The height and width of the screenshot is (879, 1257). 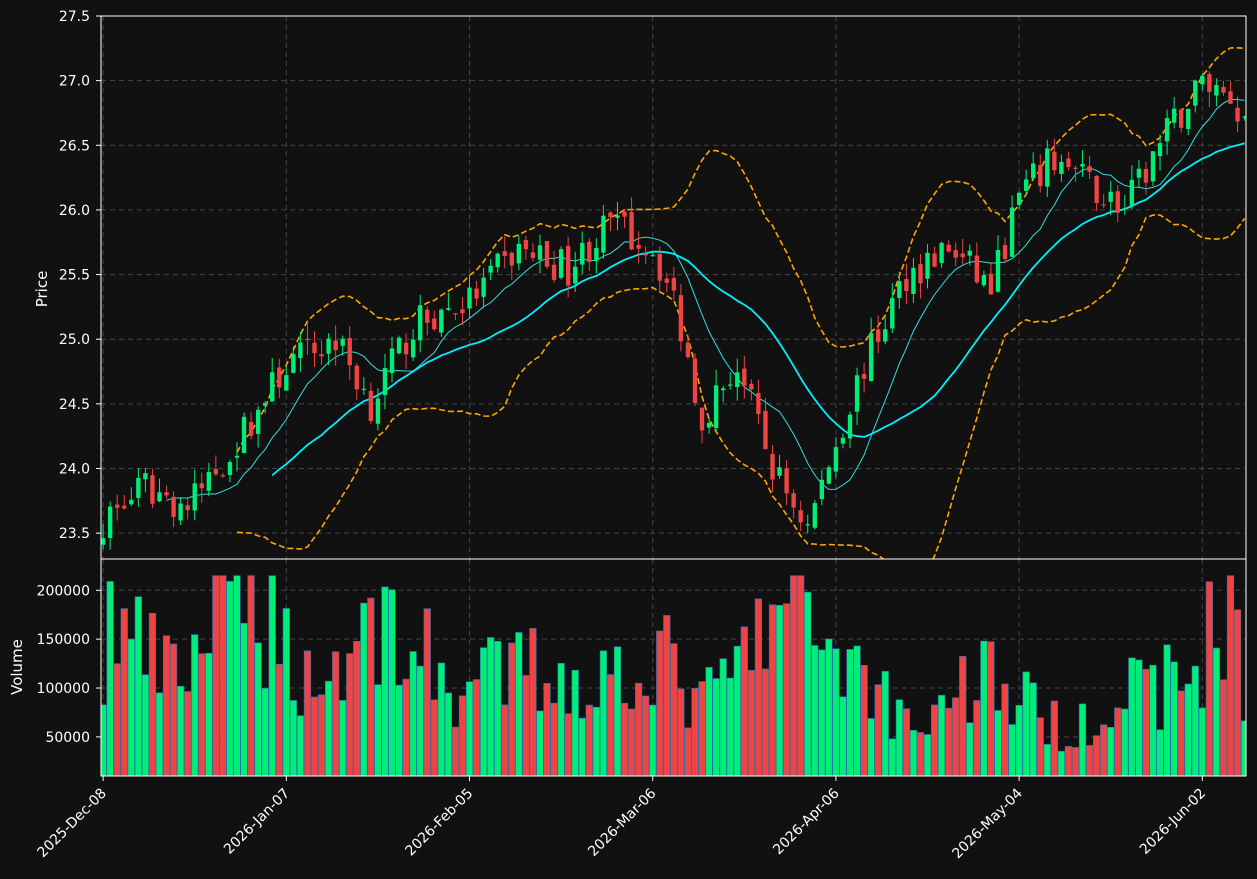 What do you see at coordinates (63, 689) in the screenshot?
I see `volume-ytick-label: 100000` at bounding box center [63, 689].